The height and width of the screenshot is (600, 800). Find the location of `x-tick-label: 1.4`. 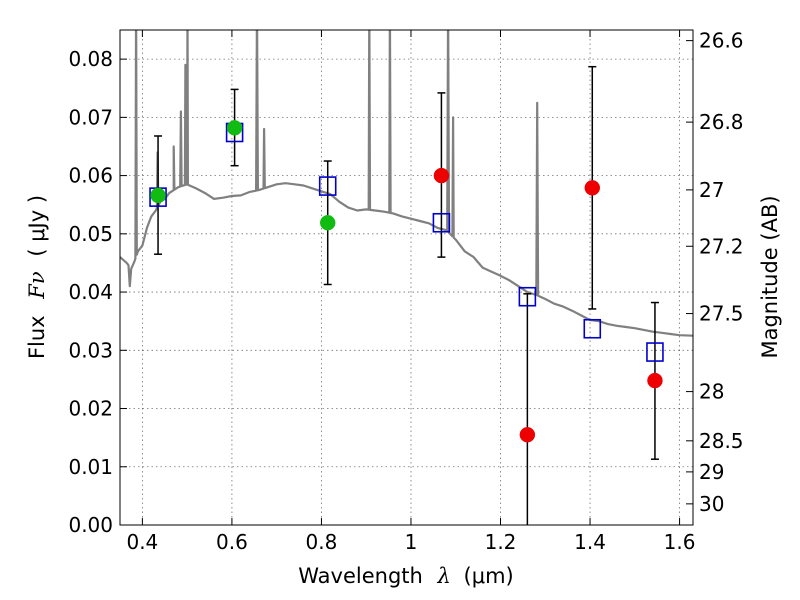

x-tick-label: 1.4 is located at coordinates (590, 542).